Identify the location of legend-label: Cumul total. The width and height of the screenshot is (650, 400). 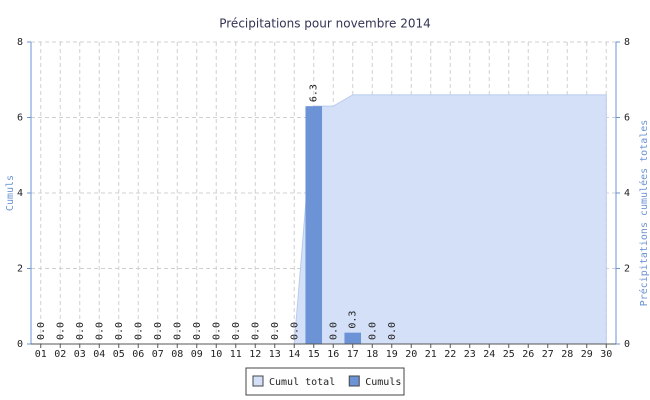
(302, 382).